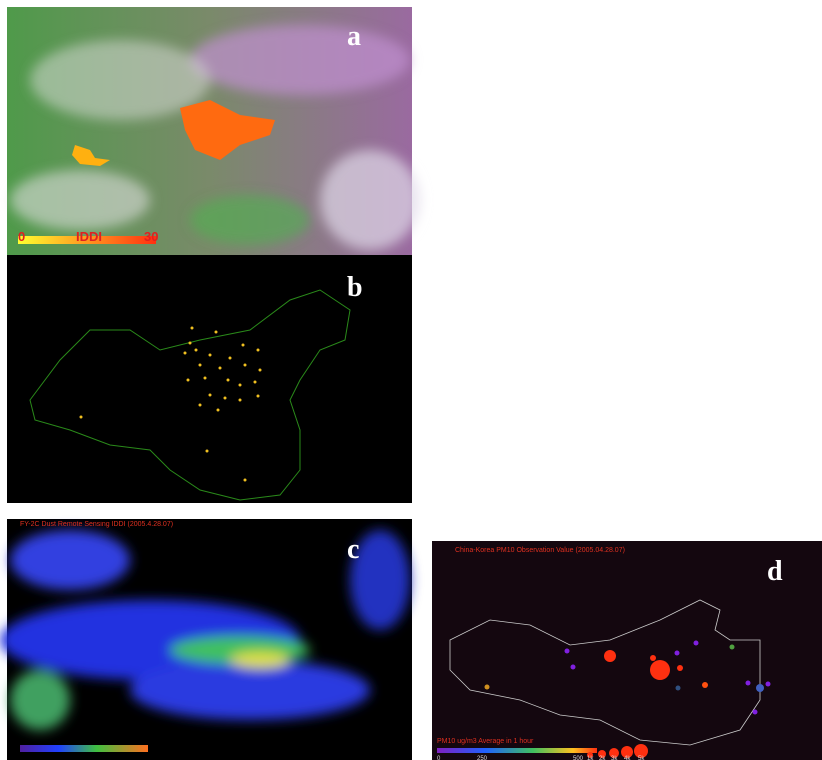 The width and height of the screenshot is (822, 760). I want to click on scale-max: 30, so click(151, 236).